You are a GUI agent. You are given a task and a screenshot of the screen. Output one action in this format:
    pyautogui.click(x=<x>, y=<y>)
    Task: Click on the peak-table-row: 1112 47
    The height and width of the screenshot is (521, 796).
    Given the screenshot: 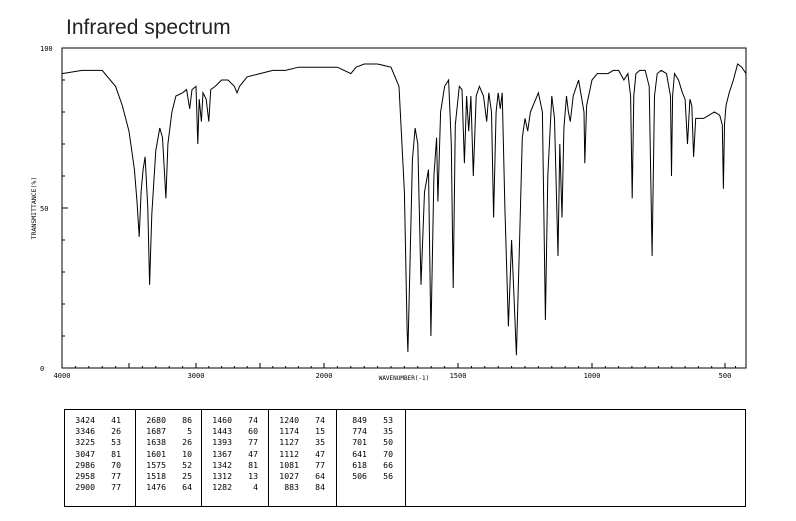 What is the action you would take?
    pyautogui.click(x=302, y=454)
    